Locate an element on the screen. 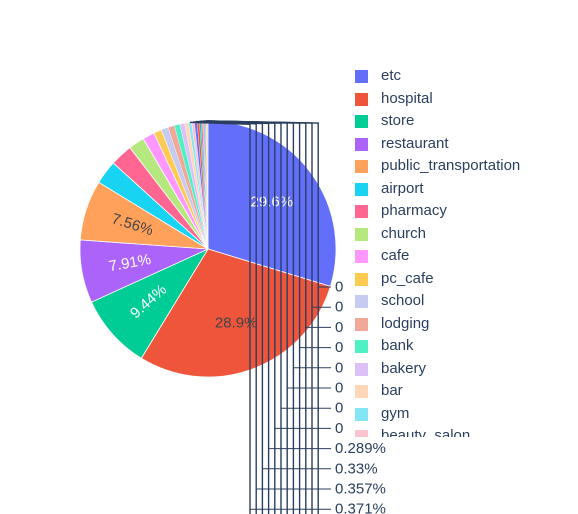 The width and height of the screenshot is (578, 514). legend-label: gym is located at coordinates (395, 413).